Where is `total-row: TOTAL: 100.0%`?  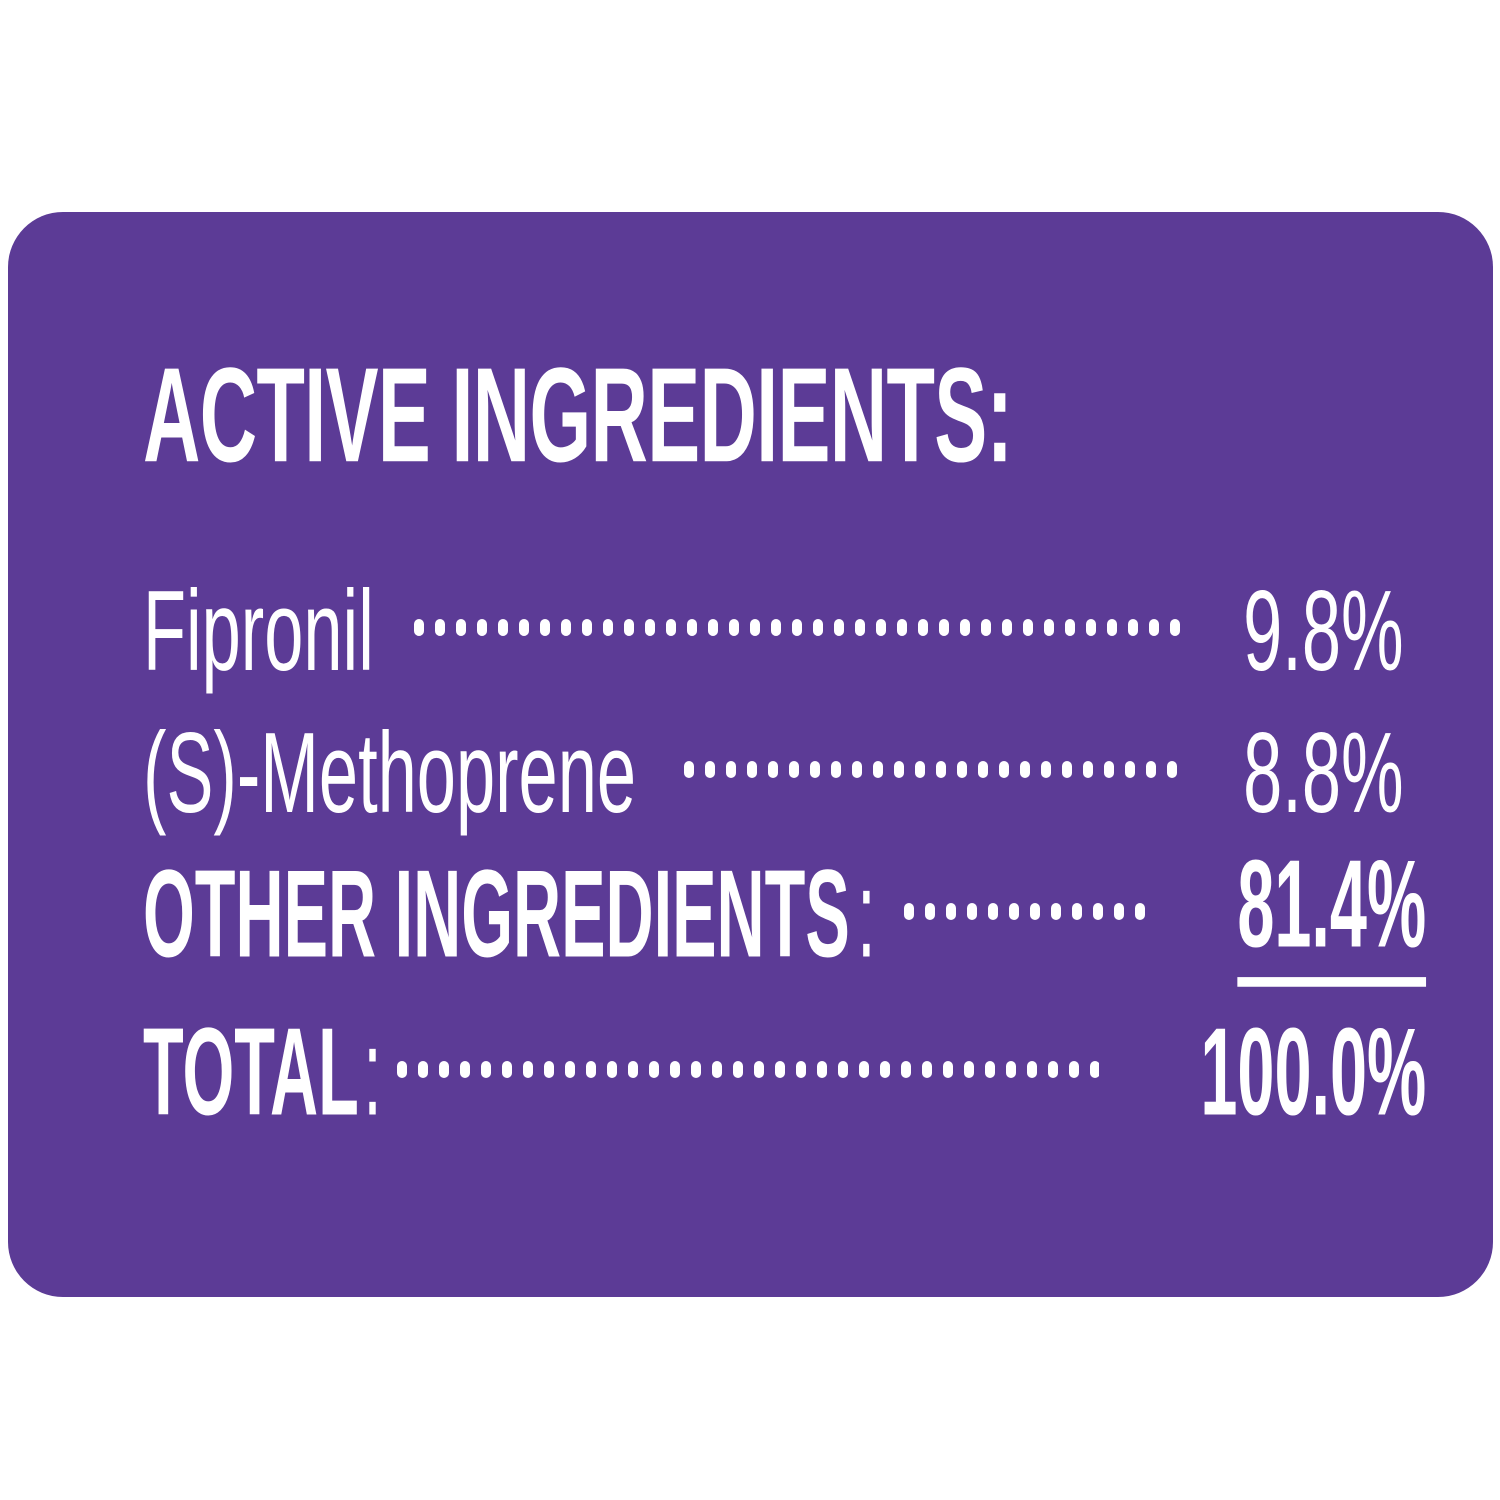
total-row: TOTAL: 100.0% is located at coordinates (785, 1073).